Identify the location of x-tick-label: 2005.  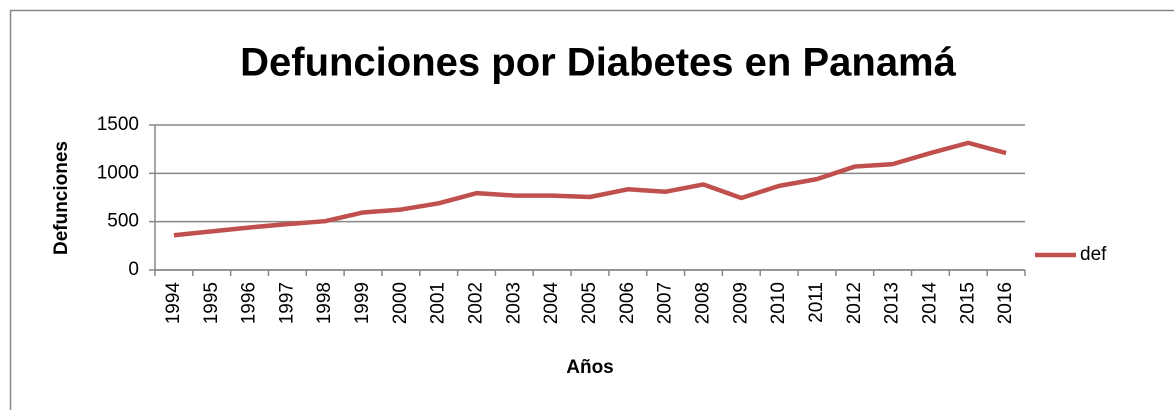
(589, 303).